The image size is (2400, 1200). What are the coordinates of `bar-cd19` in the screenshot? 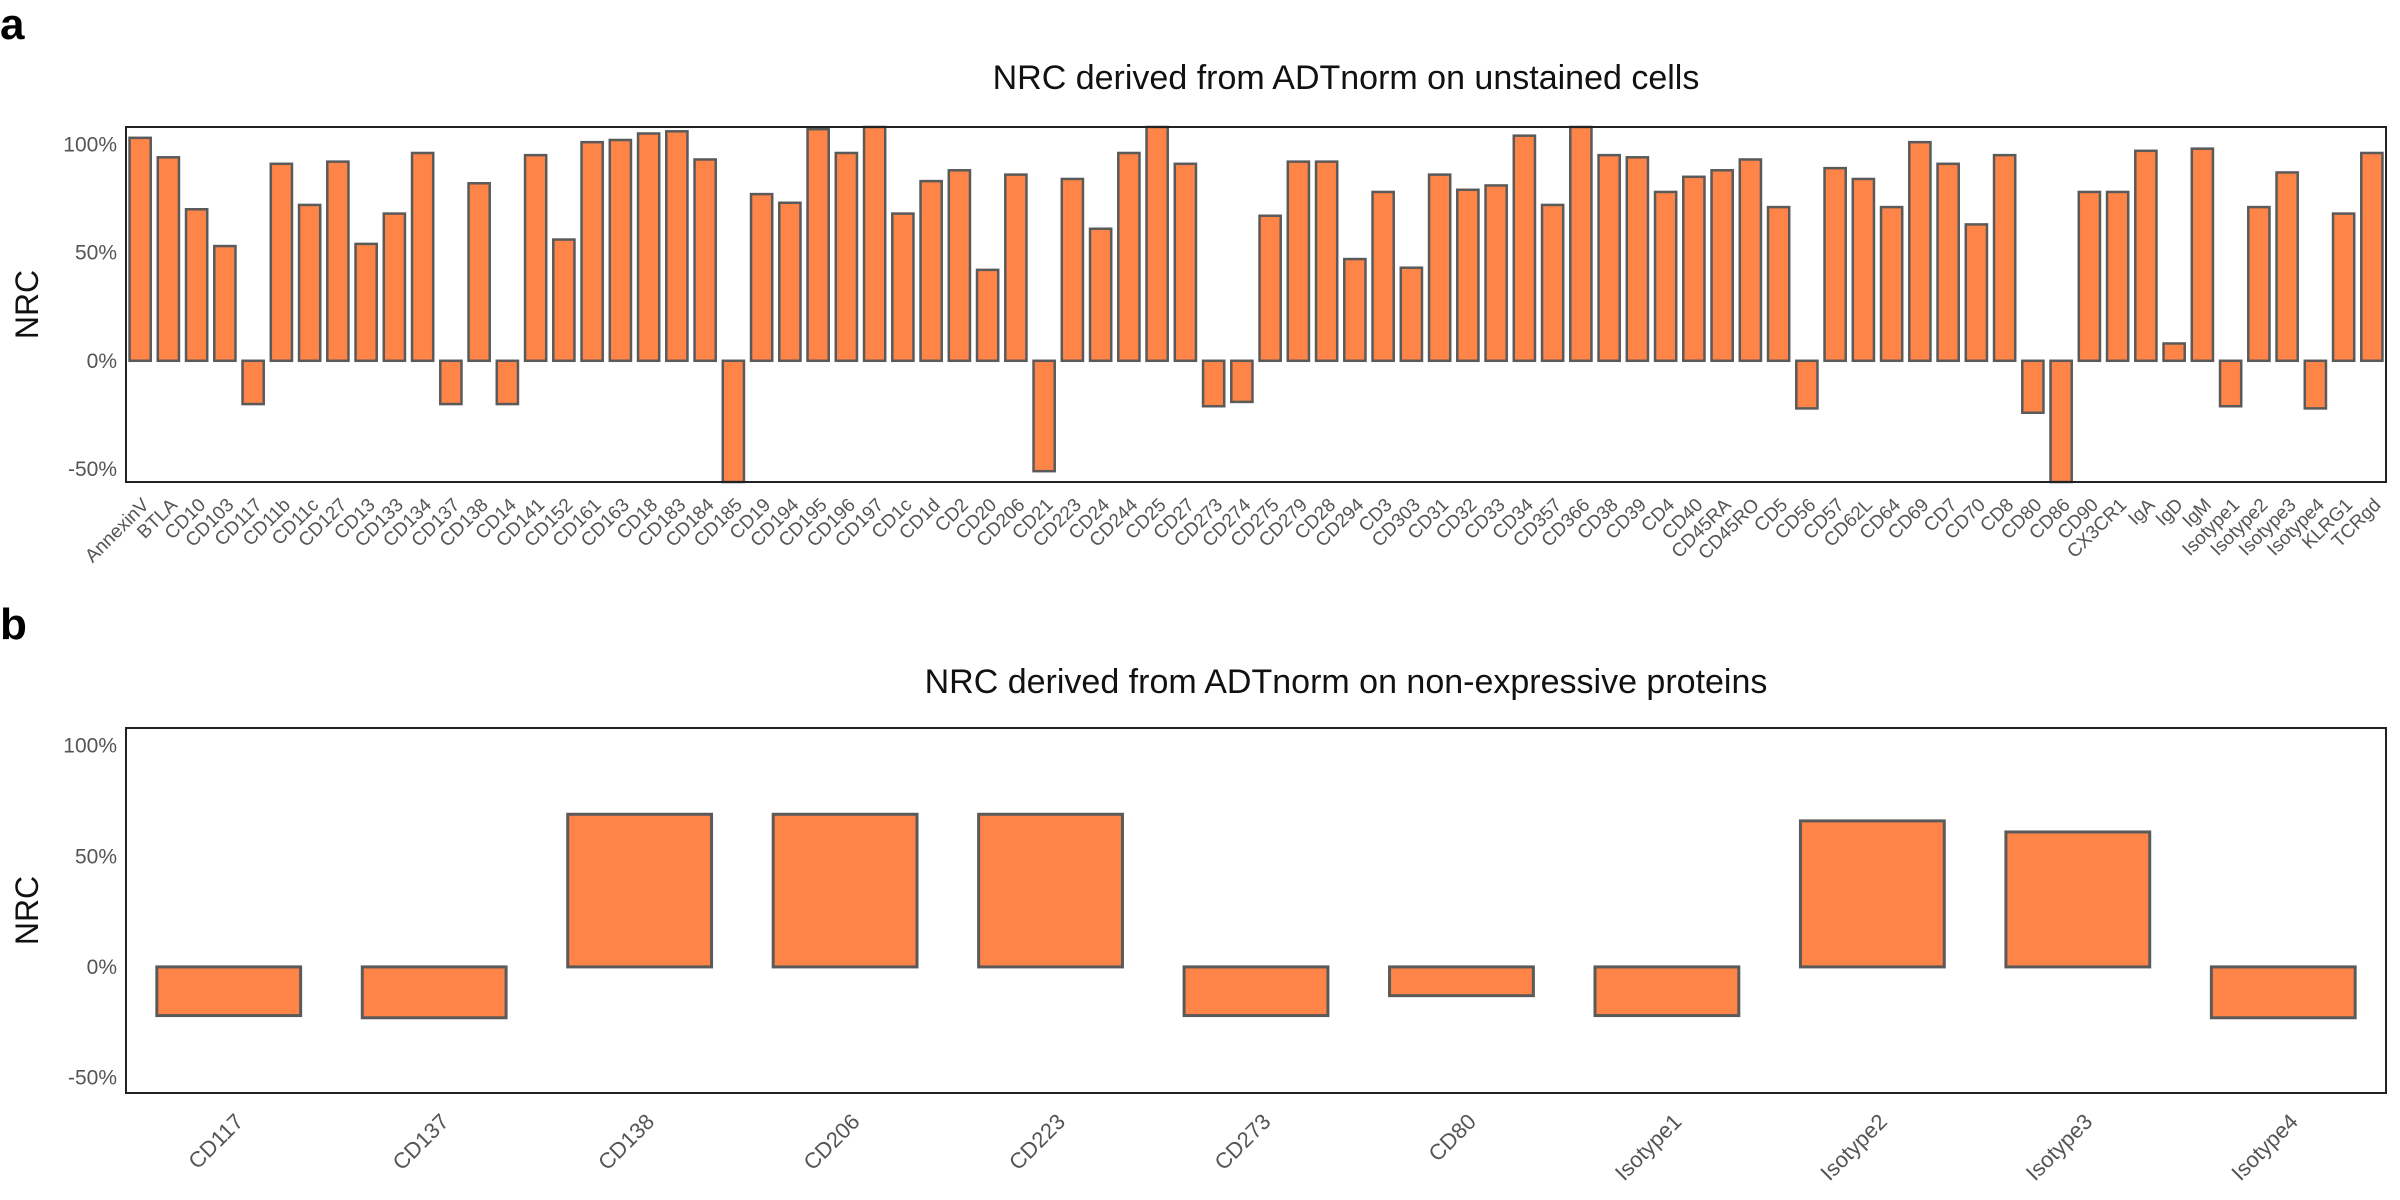 It's located at (761, 277).